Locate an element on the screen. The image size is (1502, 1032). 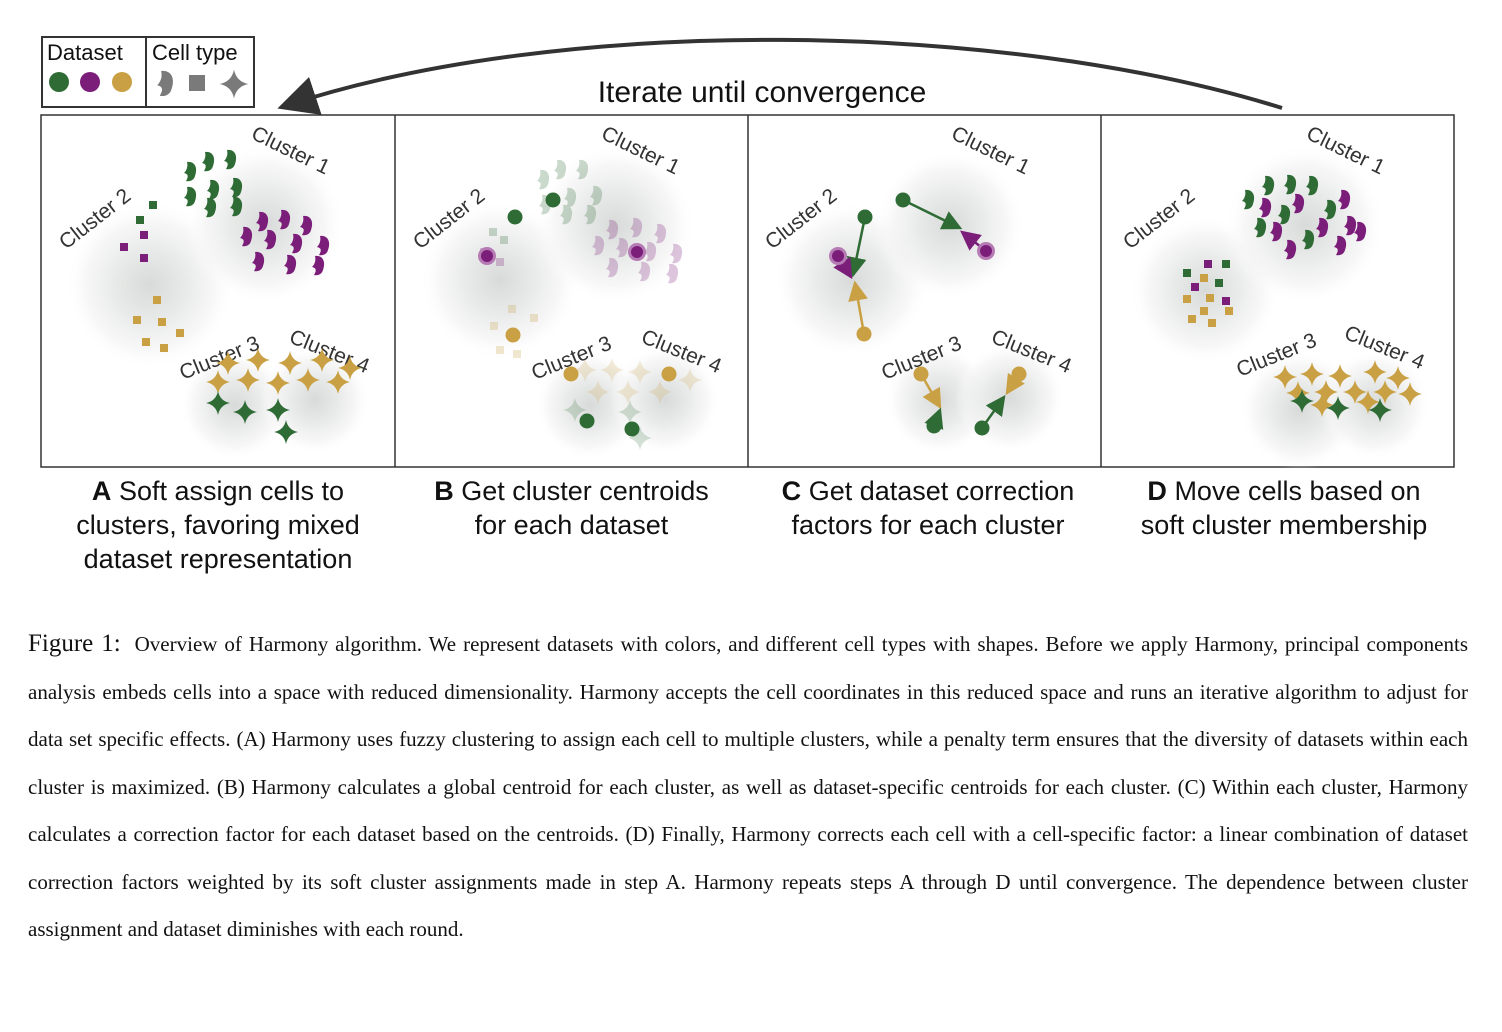
panel-b: Cluster 2 Cluster 1 Cluster 3 Cluster 4 is located at coordinates (567, 291).